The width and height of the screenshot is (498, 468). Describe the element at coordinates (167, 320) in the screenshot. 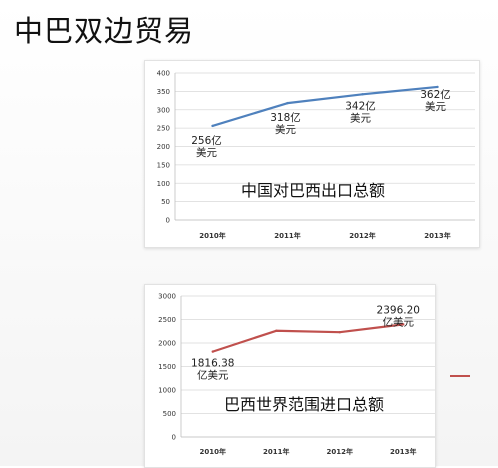

I see `y-tick-label: 2500` at that location.